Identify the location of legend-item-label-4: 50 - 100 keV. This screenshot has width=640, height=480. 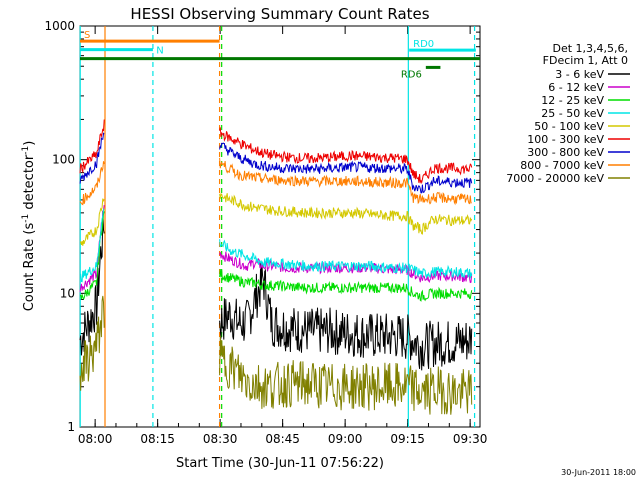
(569, 126).